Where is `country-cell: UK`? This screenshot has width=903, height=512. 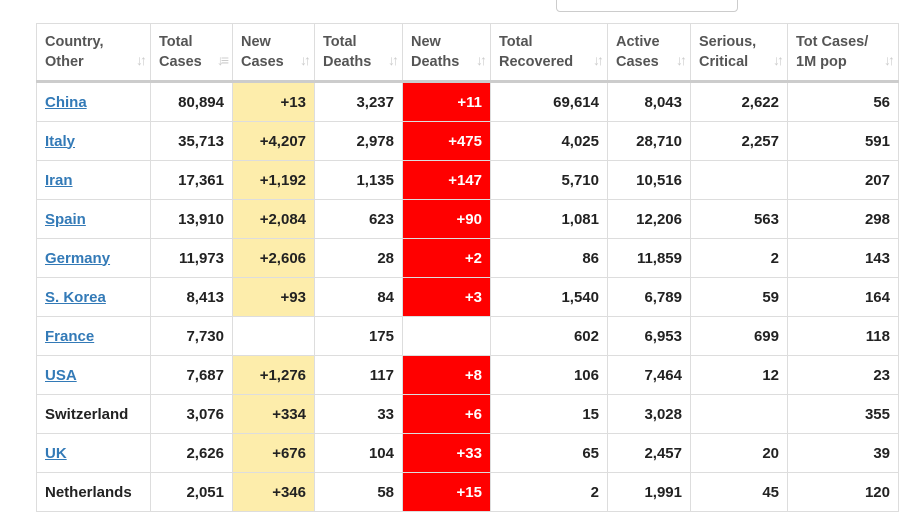 country-cell: UK is located at coordinates (93, 453).